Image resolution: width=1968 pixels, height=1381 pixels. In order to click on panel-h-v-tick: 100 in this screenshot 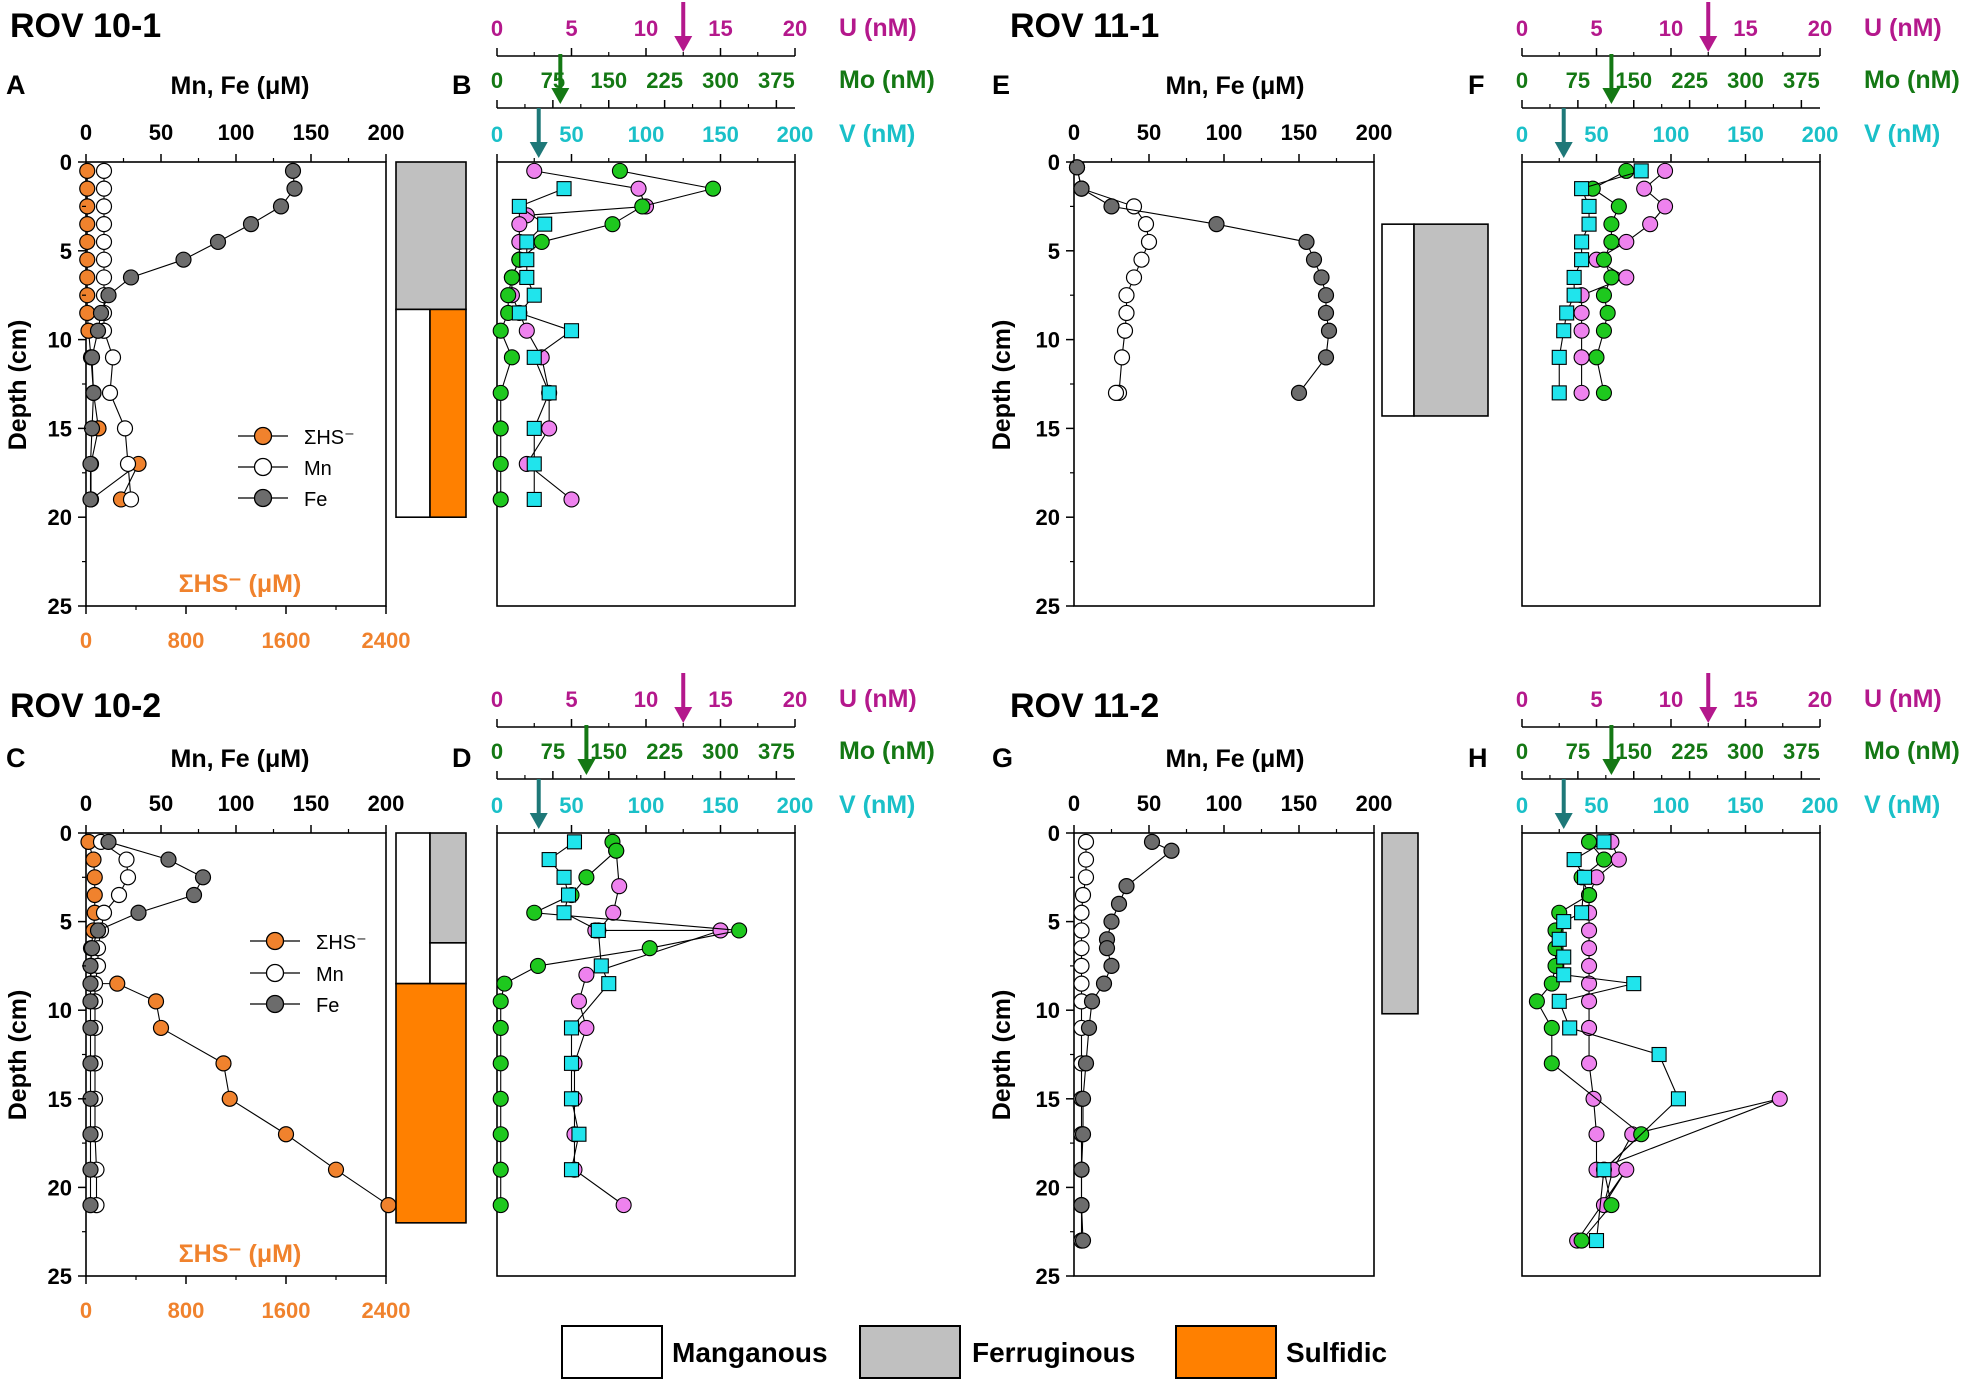, I will do `click(1671, 805)`.